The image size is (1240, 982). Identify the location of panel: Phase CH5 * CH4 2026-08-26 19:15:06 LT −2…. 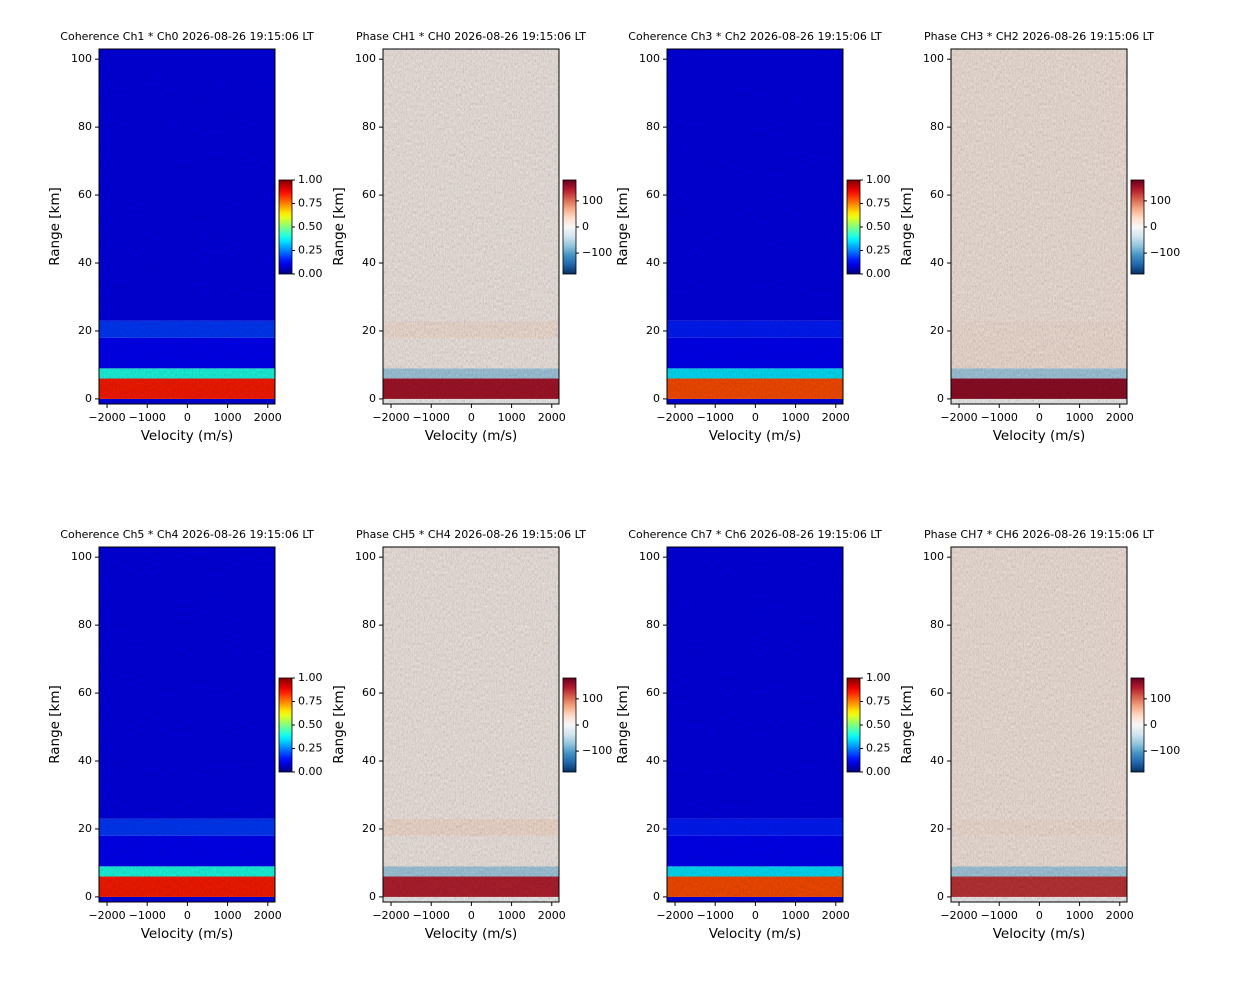
(471, 735).